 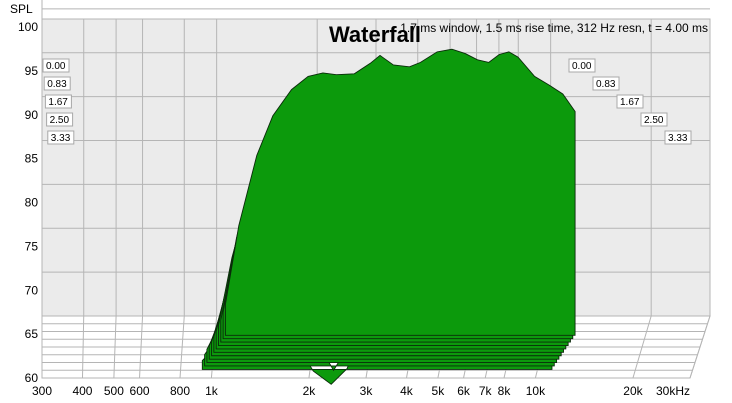 What do you see at coordinates (114, 391) in the screenshot?
I see `x-tick-label: 500` at bounding box center [114, 391].